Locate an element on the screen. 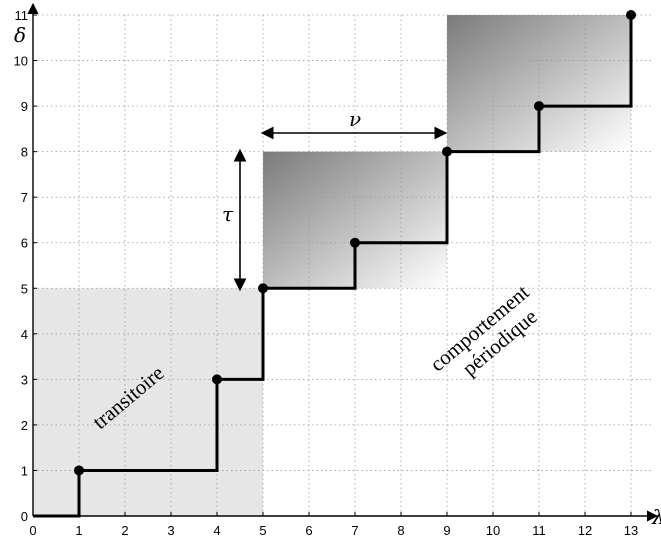 The image size is (661, 540). y-tick-label: 1 is located at coordinates (24, 470).